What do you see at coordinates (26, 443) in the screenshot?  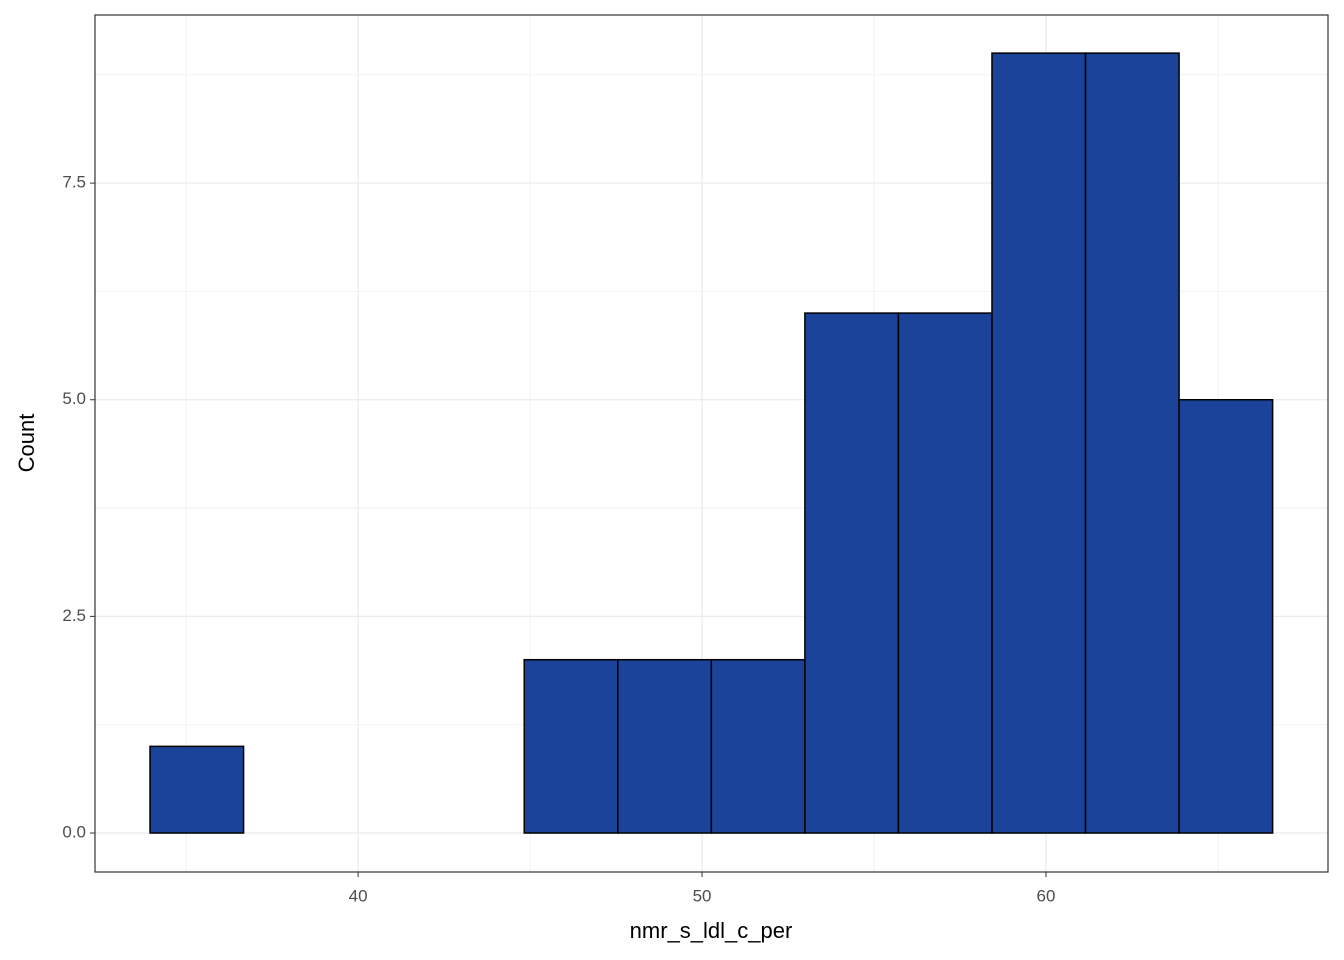 I see `y-axis-title: Count` at bounding box center [26, 443].